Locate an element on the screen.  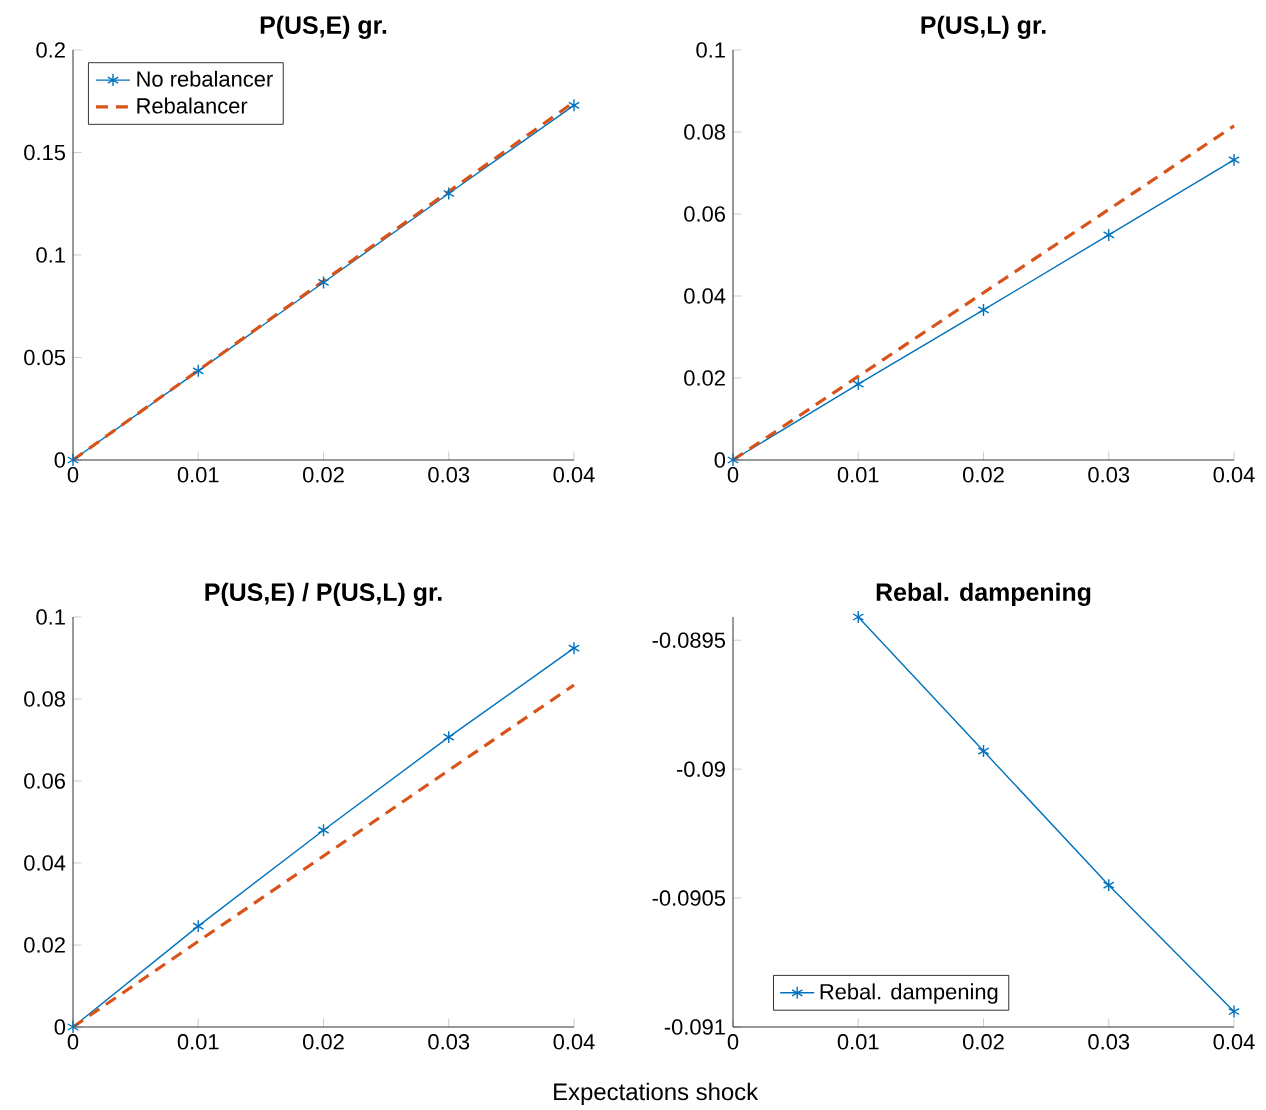
y-tick-label: -0.0895 is located at coordinates (689, 640).